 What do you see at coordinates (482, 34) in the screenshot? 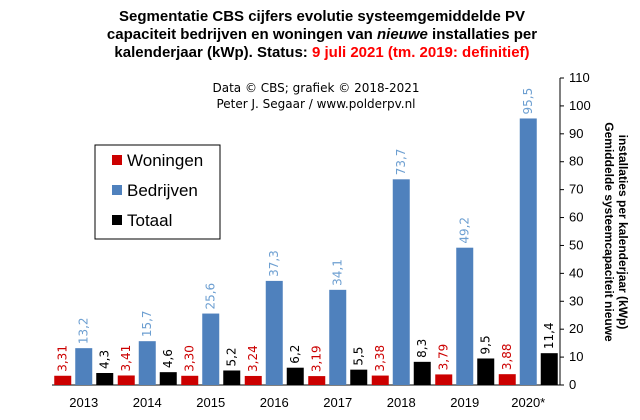
I see `chart-title-line-2-end: installaties per` at bounding box center [482, 34].